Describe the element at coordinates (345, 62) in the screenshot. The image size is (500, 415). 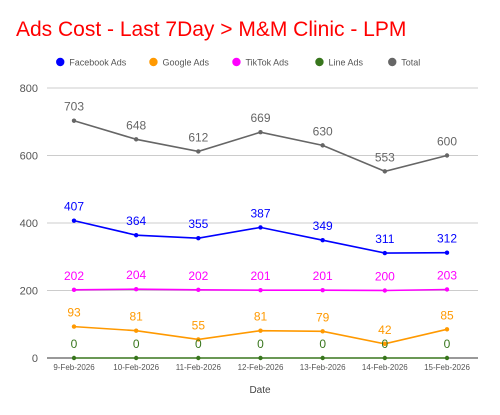
I see `legend-label-line-ads: Line Ads` at that location.